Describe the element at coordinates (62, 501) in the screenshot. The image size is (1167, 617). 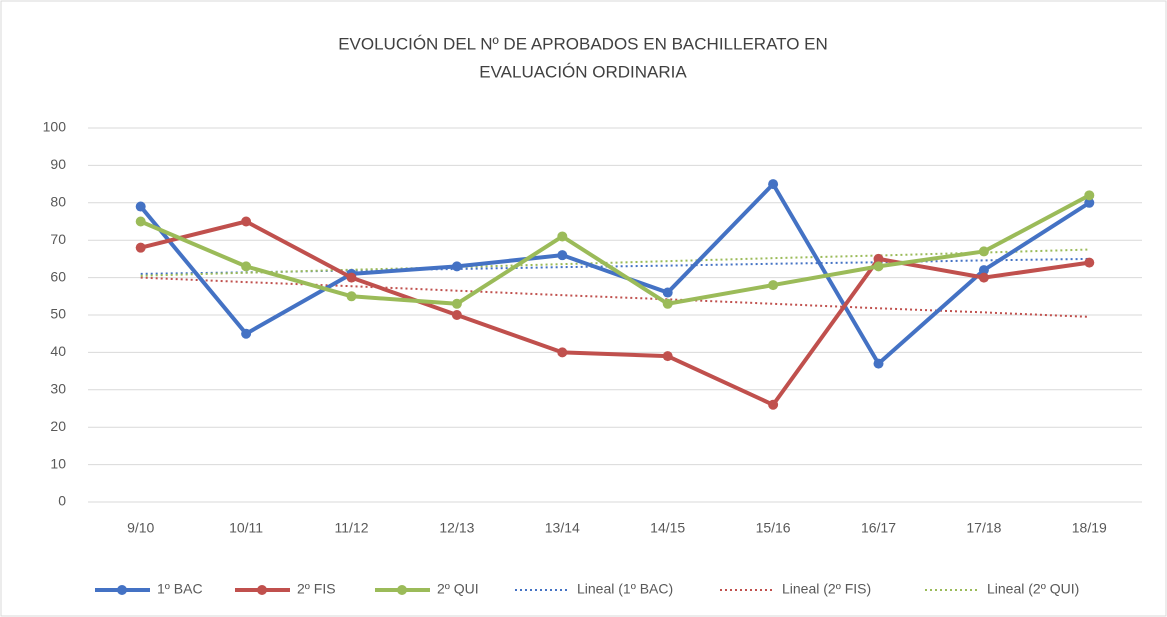
I see `y-tick-label: 0` at that location.